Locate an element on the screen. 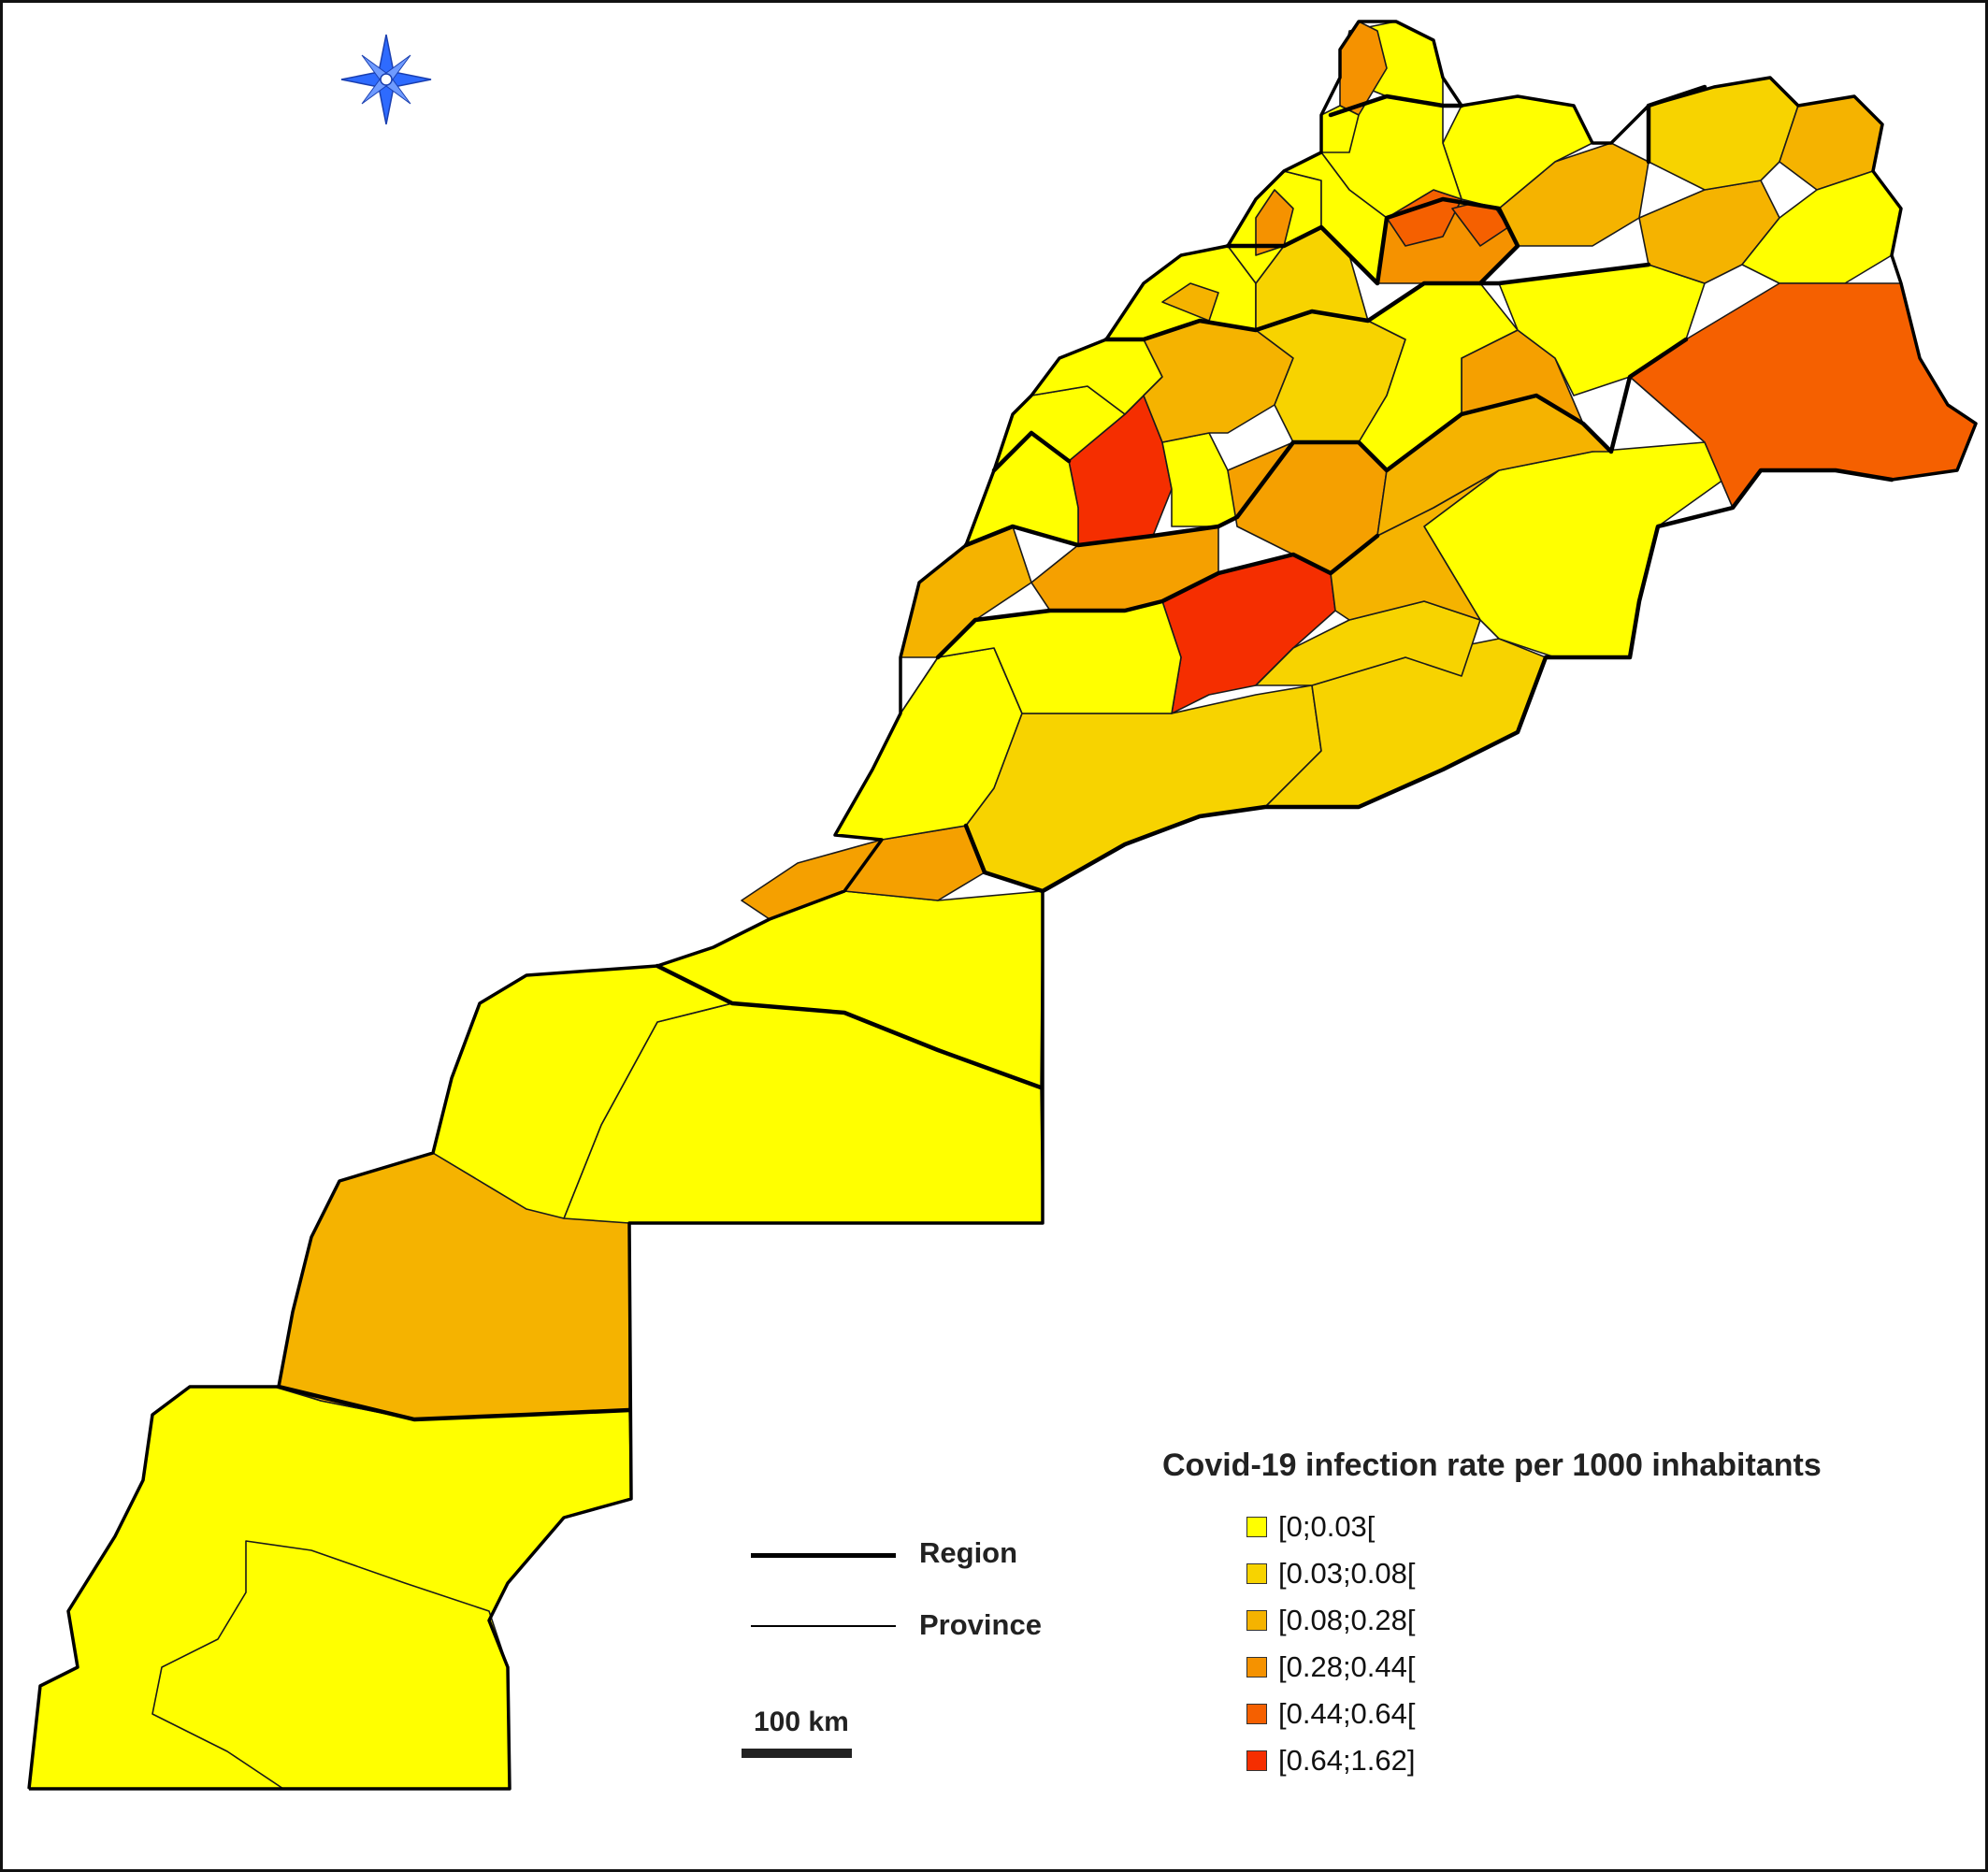 The width and height of the screenshot is (1988, 1872). region-line-sample is located at coordinates (824, 1555).